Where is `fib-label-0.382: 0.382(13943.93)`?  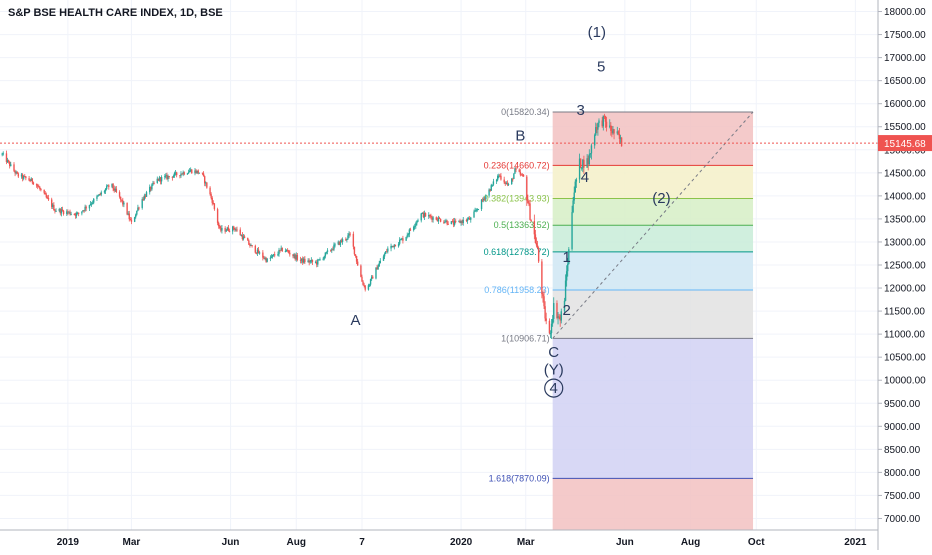
fib-label-0.382: 0.382(13943.93) is located at coordinates (517, 198).